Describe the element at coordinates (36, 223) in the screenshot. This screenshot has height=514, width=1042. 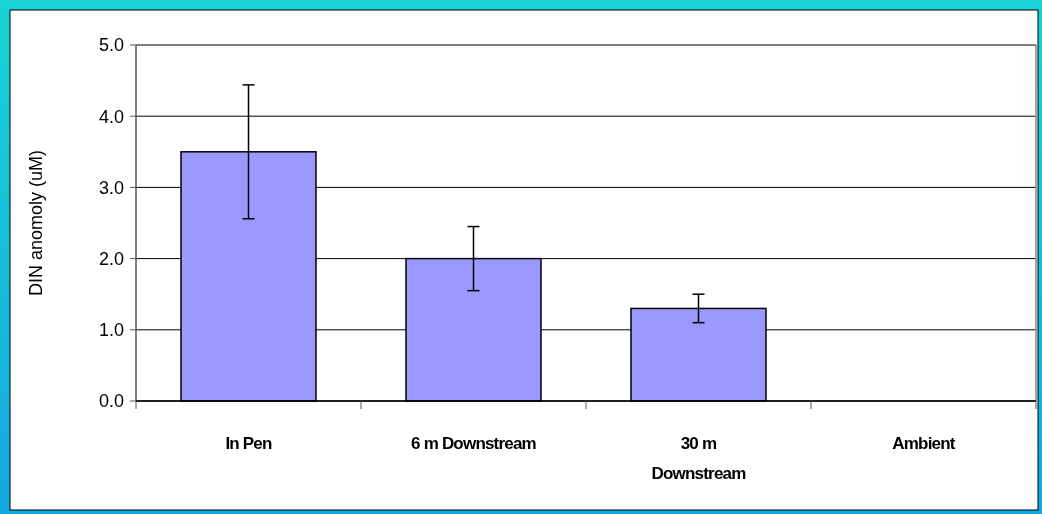
I see `y-axis-title: DIN anomoly (uM)` at that location.